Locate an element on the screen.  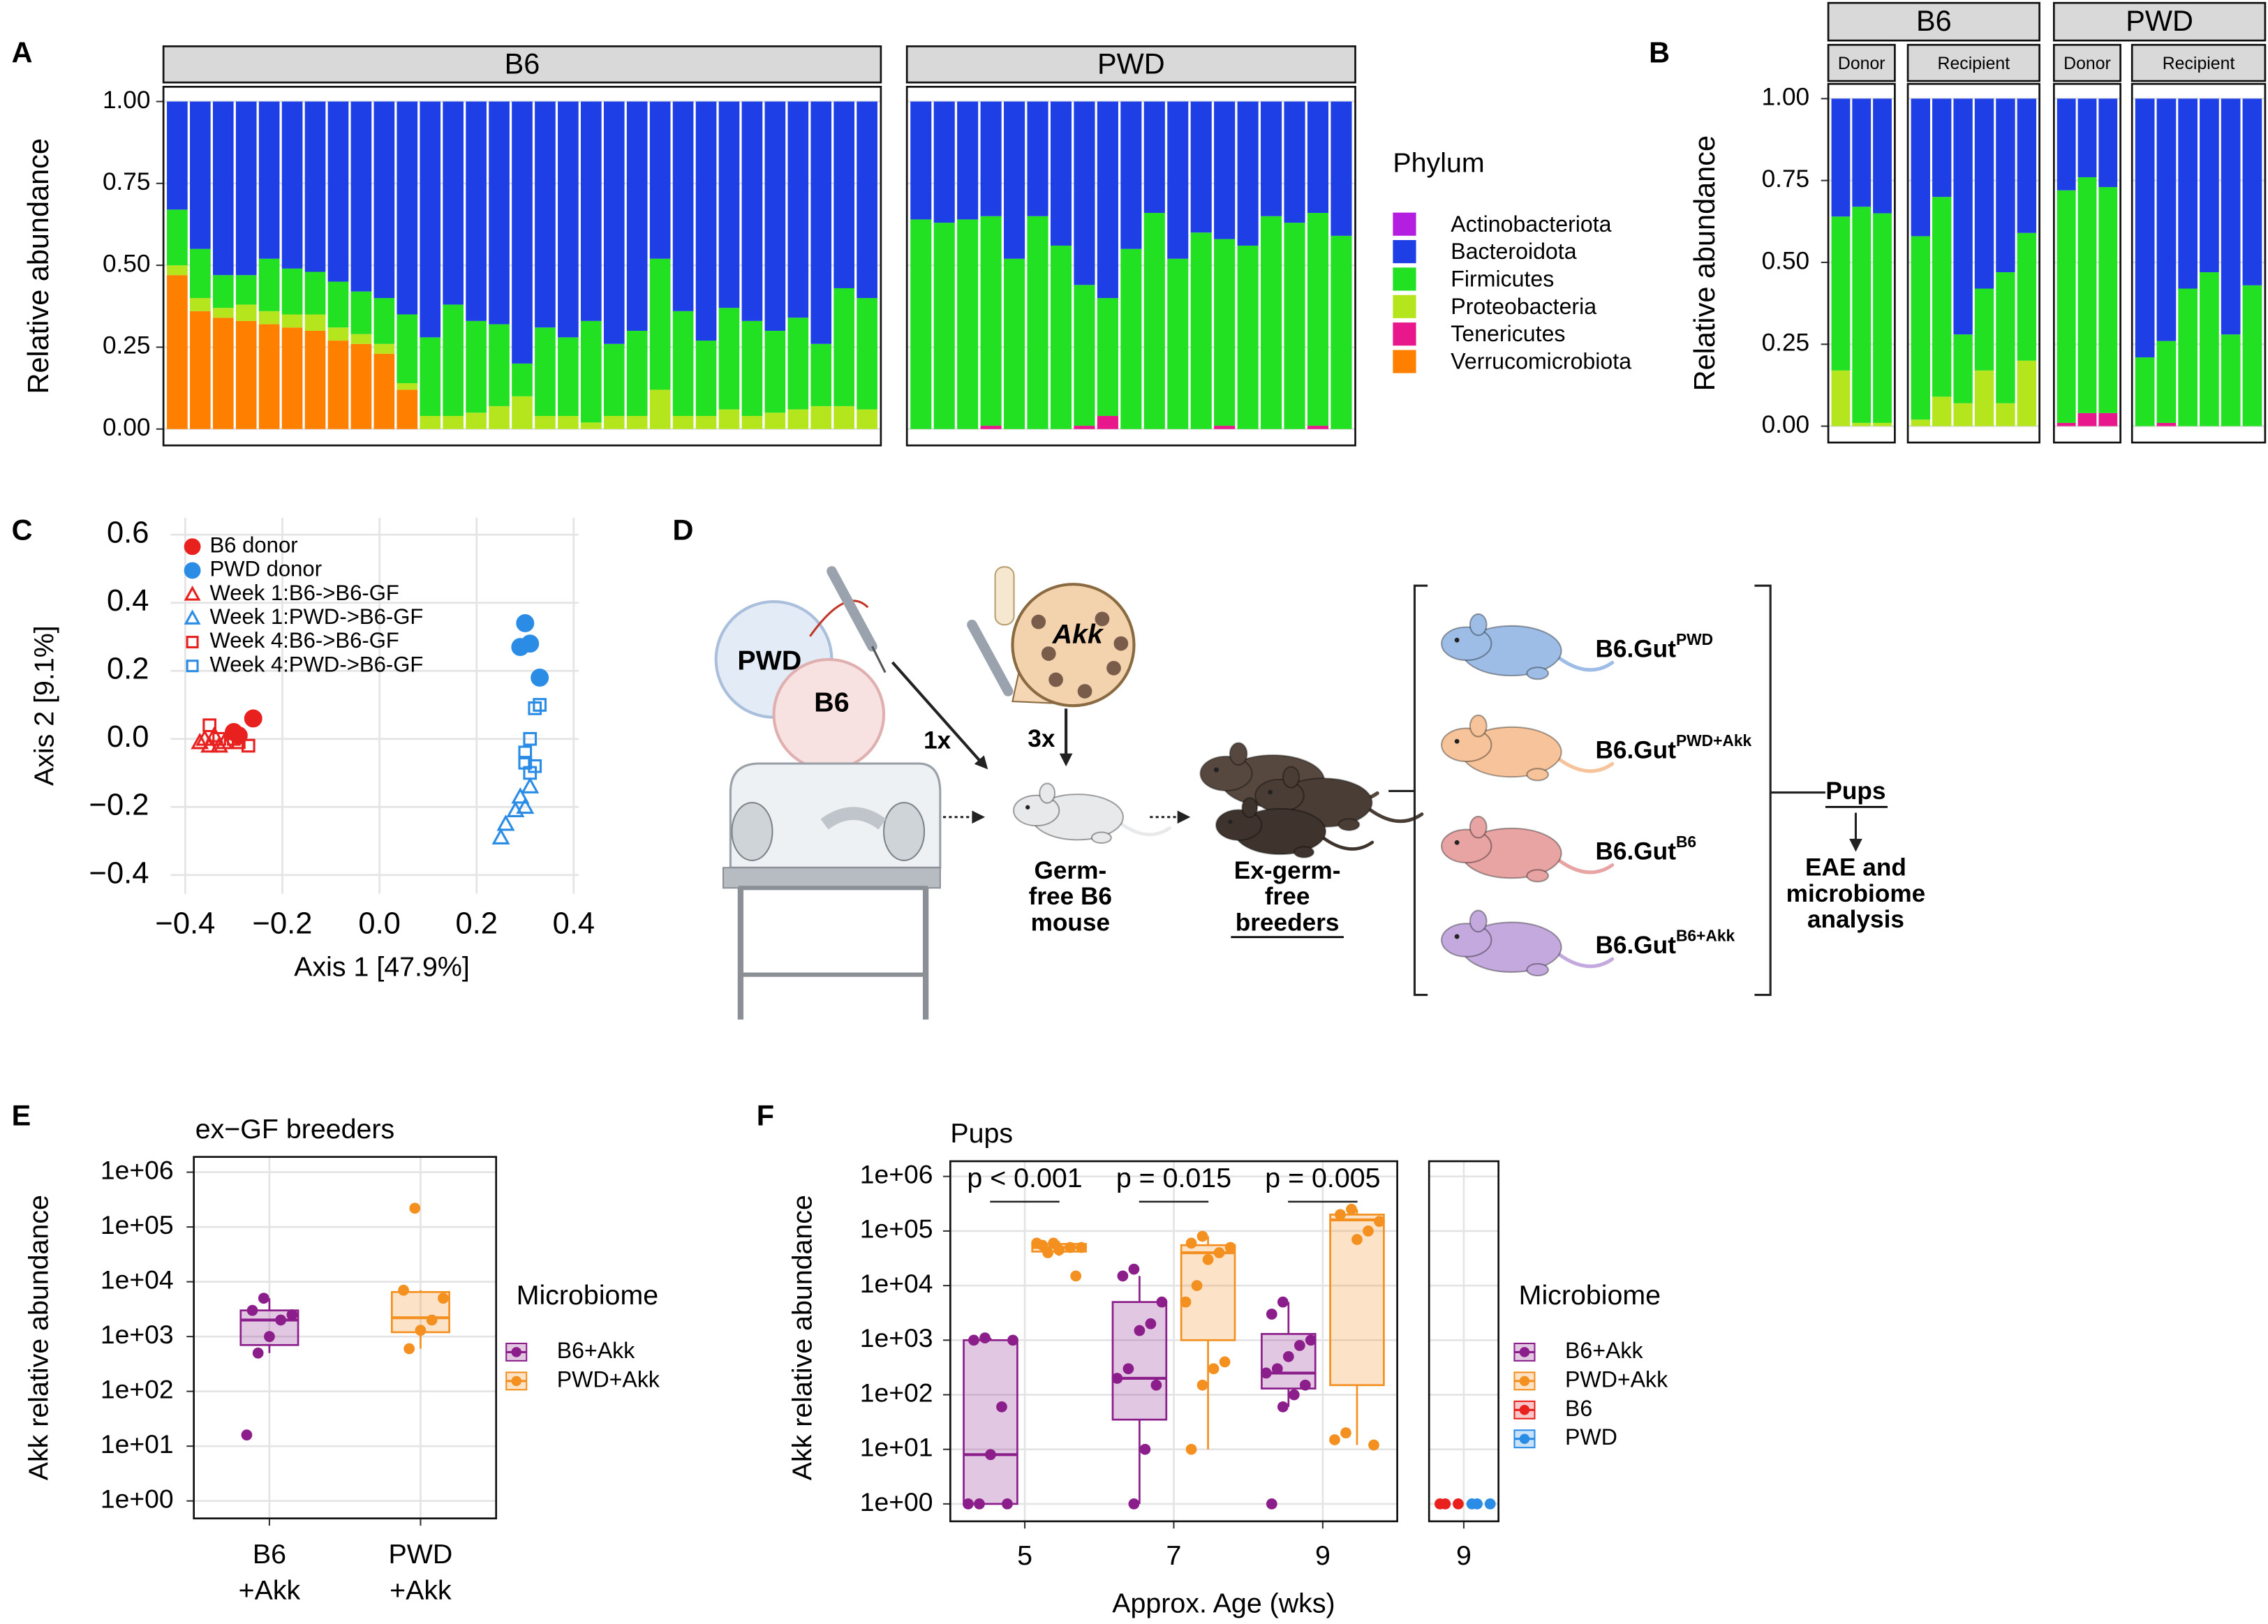
chart-title: ex−GF breeders is located at coordinates (295, 1129).